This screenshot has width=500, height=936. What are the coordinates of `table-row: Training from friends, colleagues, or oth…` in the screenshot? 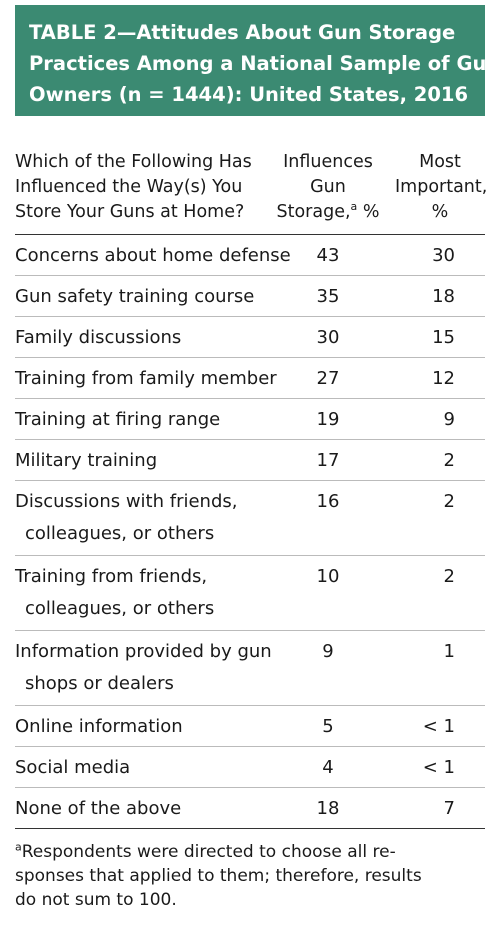 It's located at (250, 593).